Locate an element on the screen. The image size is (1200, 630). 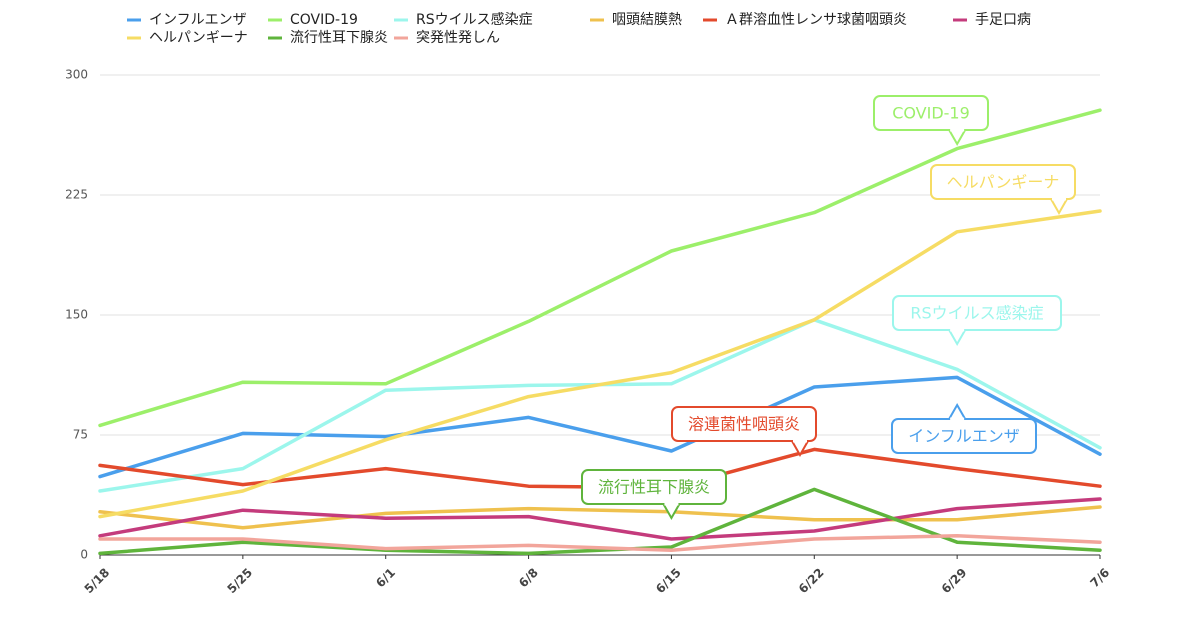
legend-item: RSウイルス感染症 is located at coordinates (463, 19).